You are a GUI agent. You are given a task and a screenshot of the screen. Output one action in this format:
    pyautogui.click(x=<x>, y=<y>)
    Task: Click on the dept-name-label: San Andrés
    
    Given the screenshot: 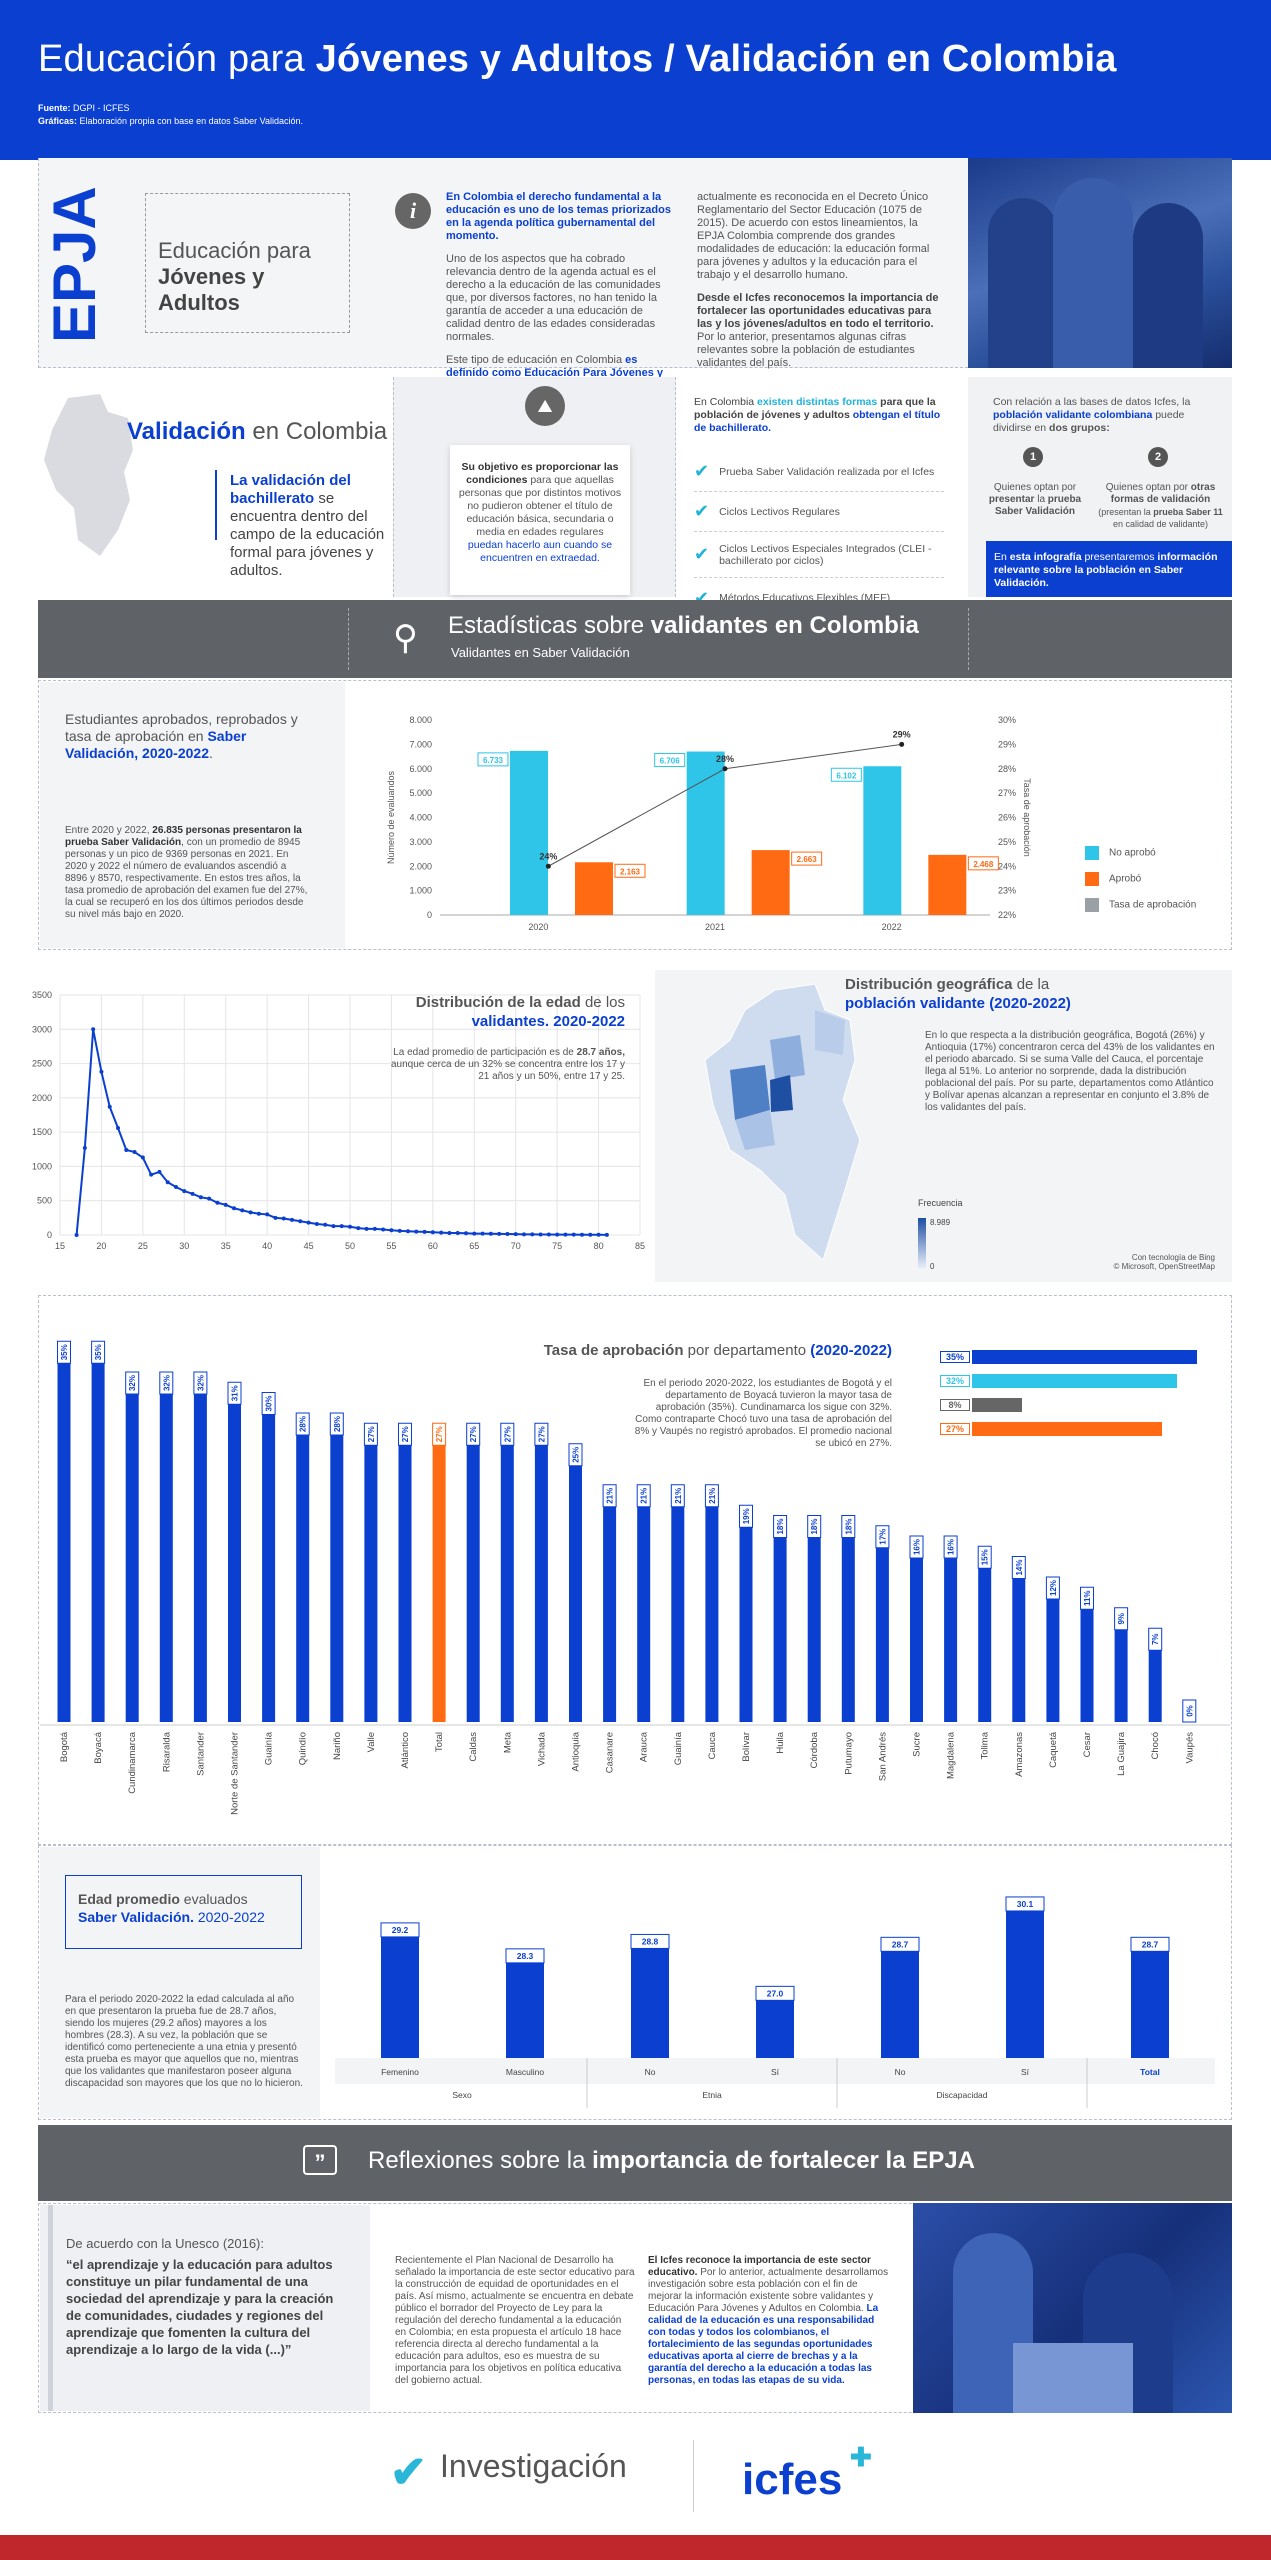 What is the action you would take?
    pyautogui.click(x=882, y=1756)
    